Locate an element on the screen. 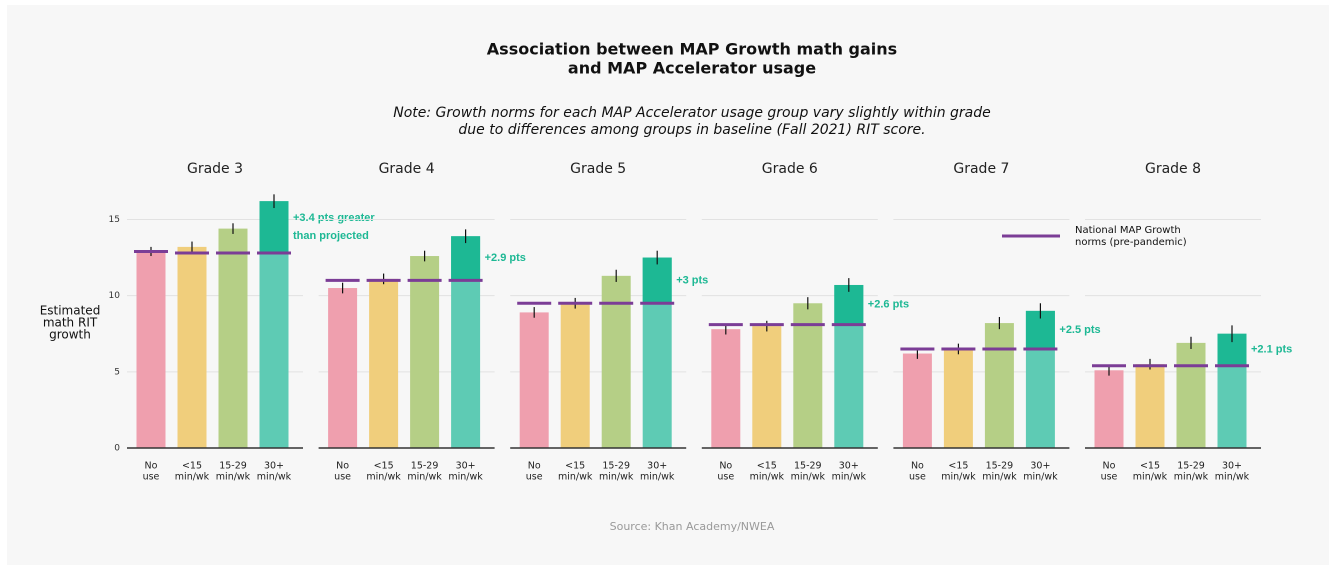 This screenshot has width=1336, height=569. panel-title: Grade 4 is located at coordinates (407, 169).